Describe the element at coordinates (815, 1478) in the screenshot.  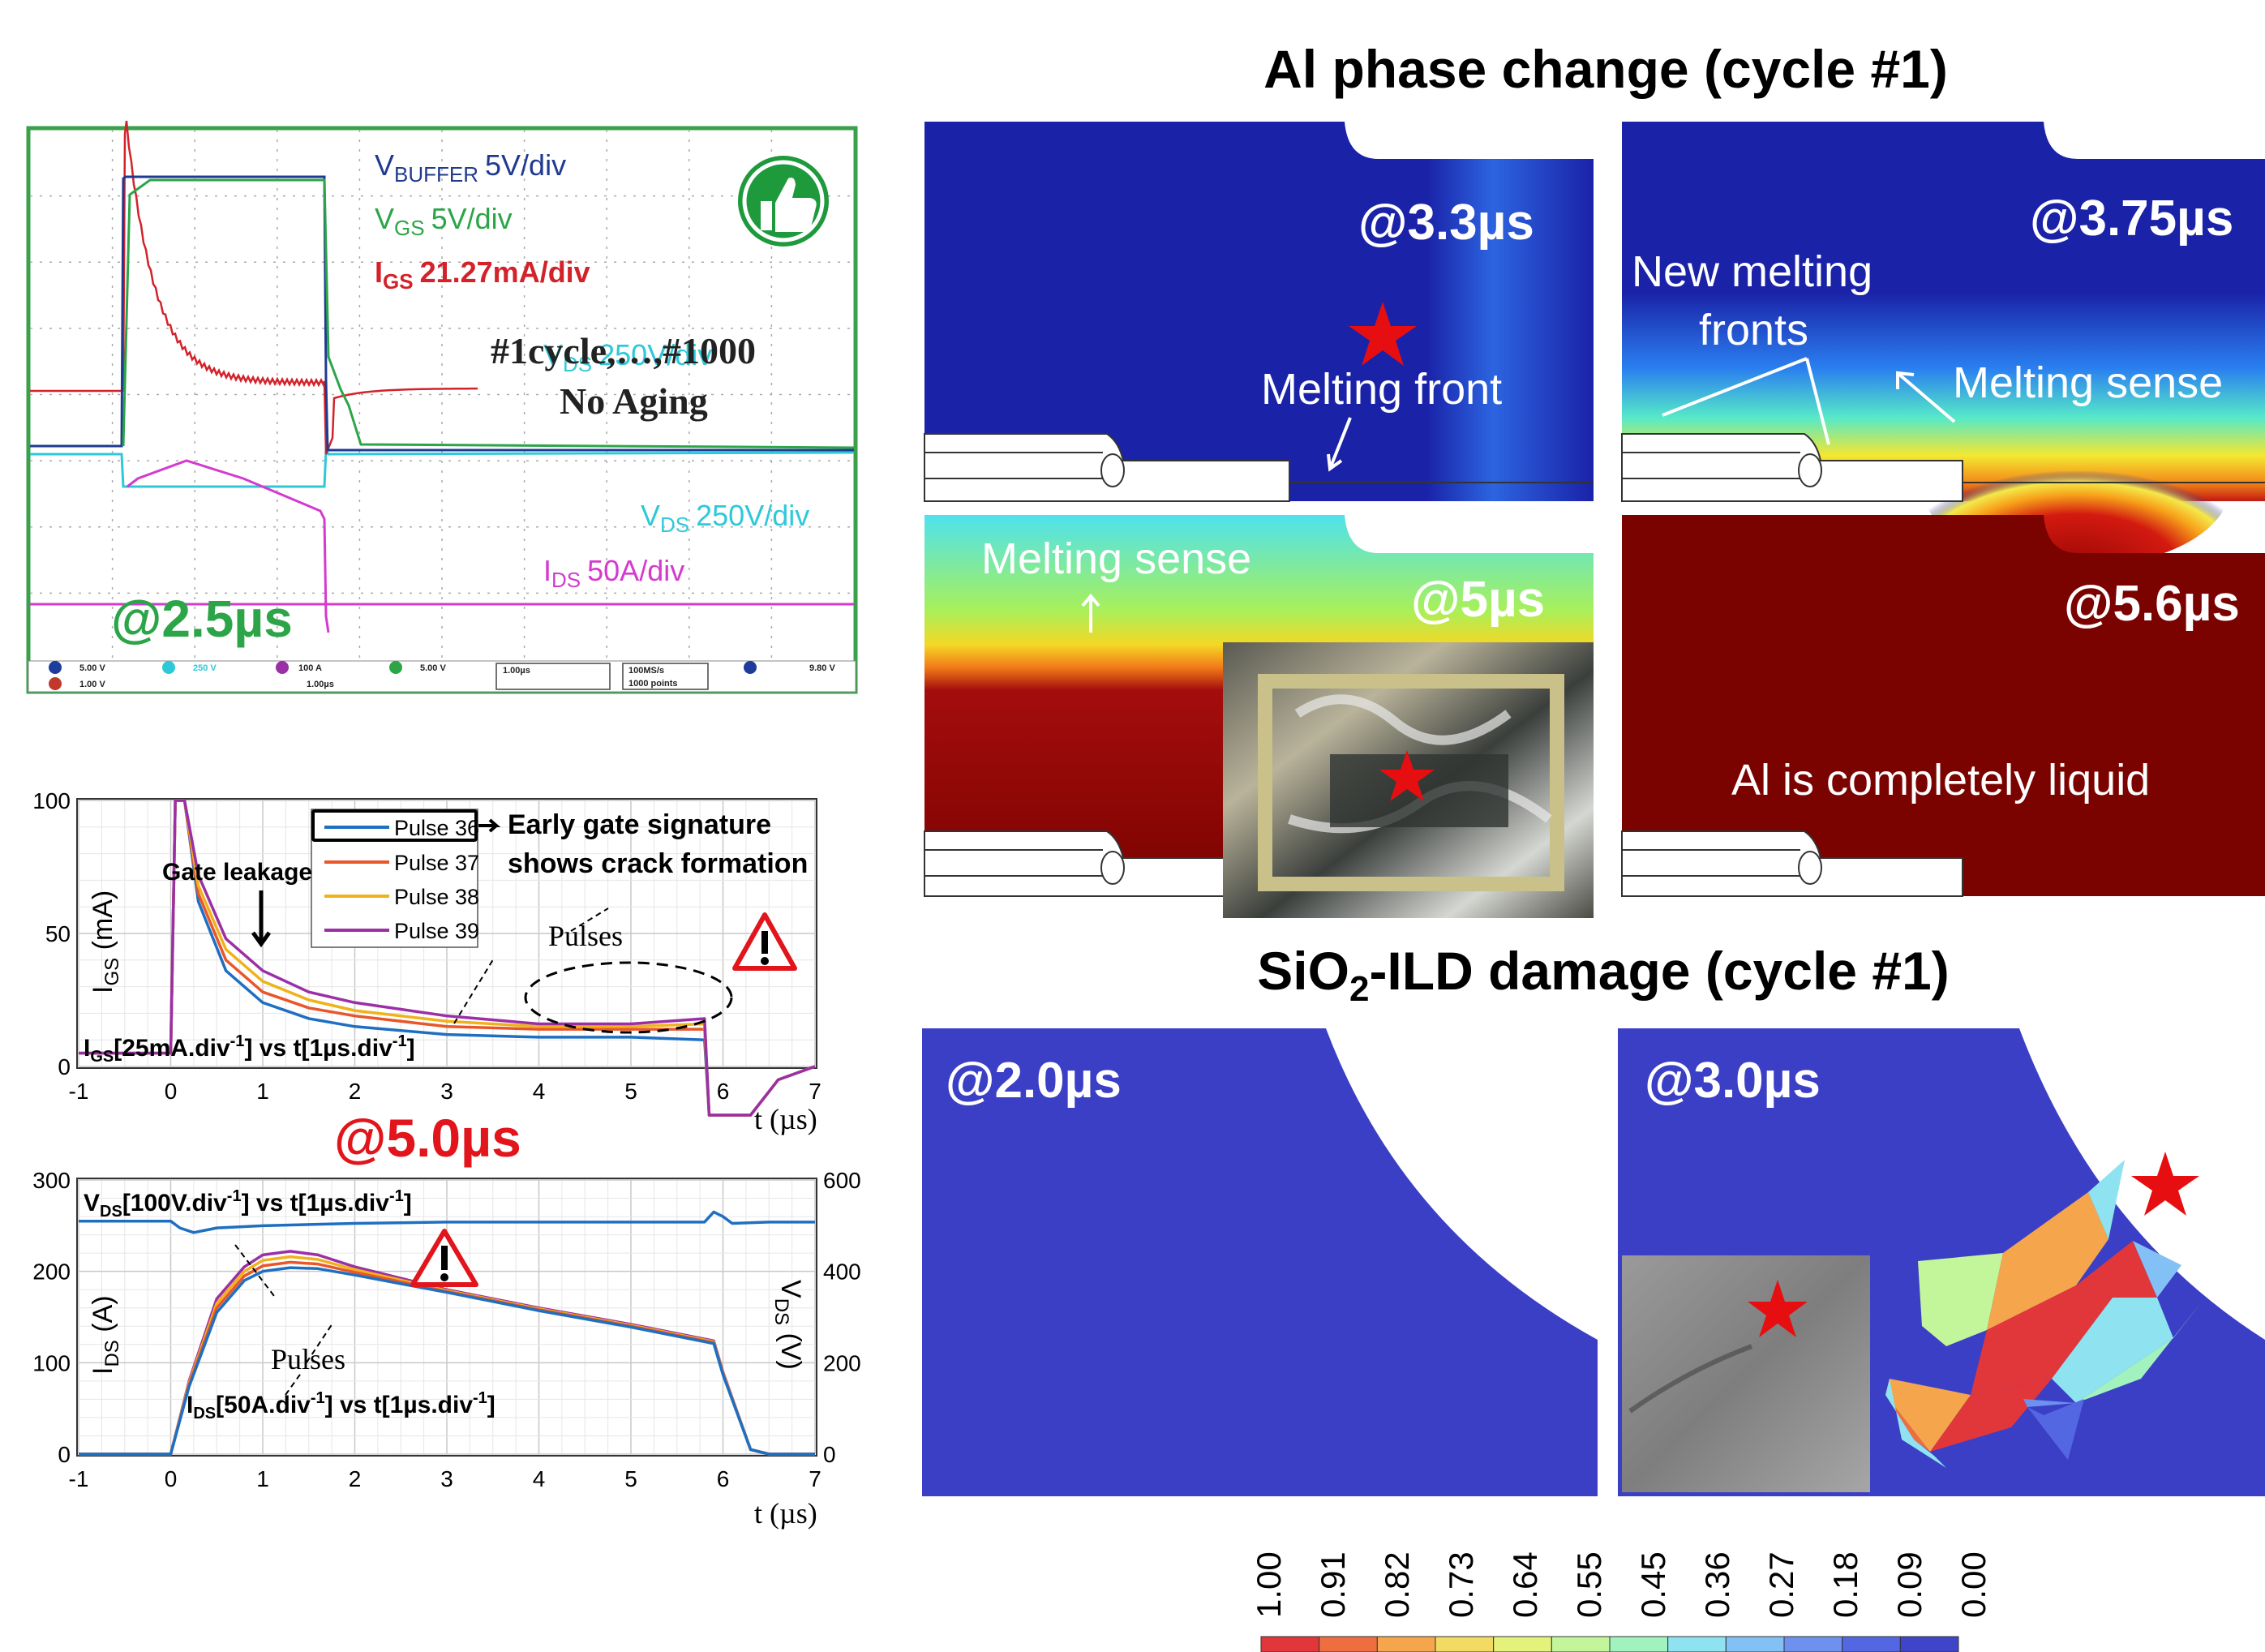
I see `x-tick-label: 7` at that location.